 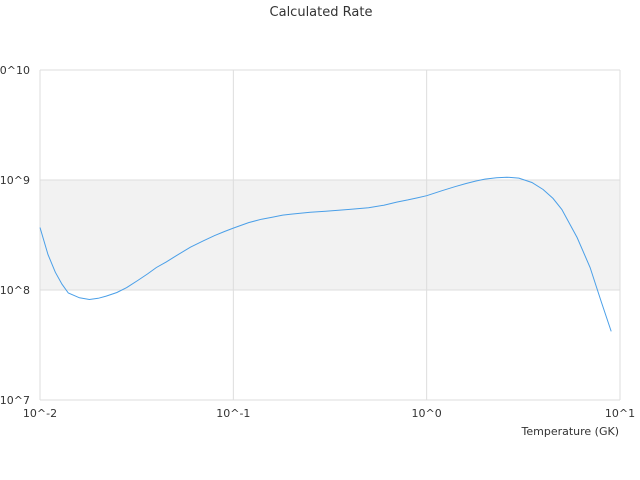 What do you see at coordinates (233, 413) in the screenshot?
I see `x-tick-label: 10^-1` at bounding box center [233, 413].